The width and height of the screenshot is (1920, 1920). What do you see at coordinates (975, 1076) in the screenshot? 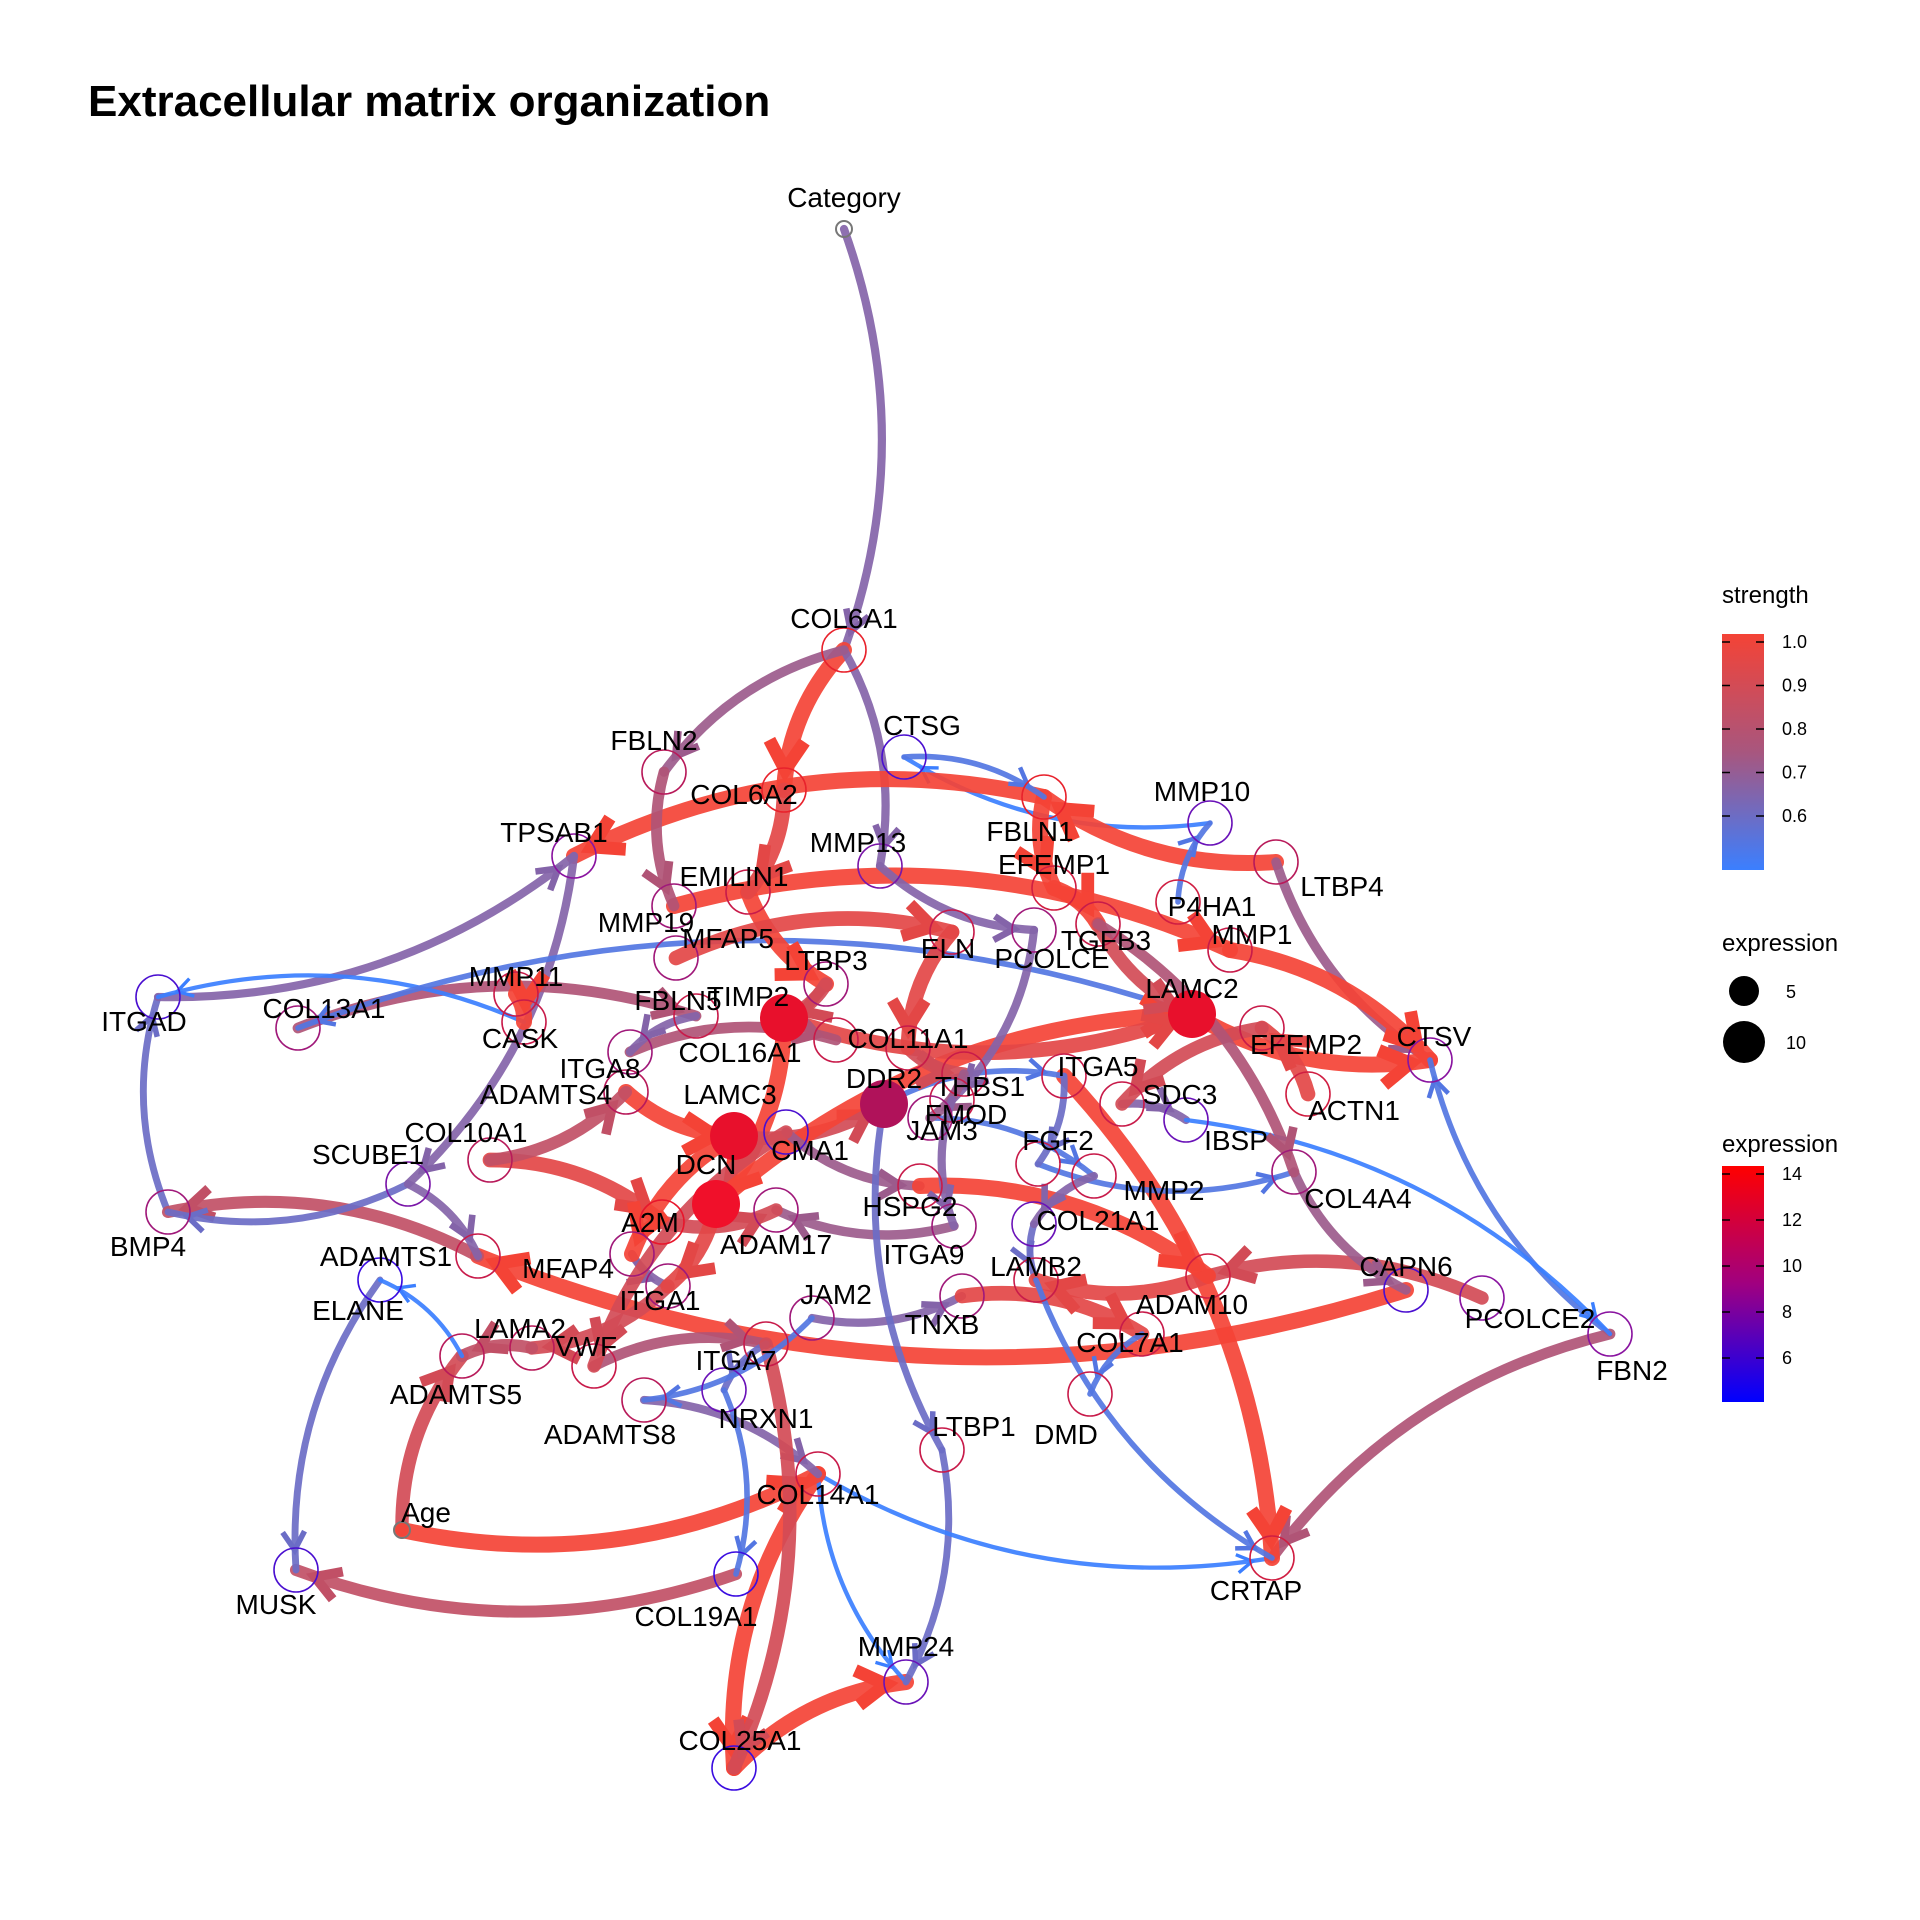
I see `edge-arrowhead-PCOLCE-to-FMOD` at bounding box center [975, 1076].